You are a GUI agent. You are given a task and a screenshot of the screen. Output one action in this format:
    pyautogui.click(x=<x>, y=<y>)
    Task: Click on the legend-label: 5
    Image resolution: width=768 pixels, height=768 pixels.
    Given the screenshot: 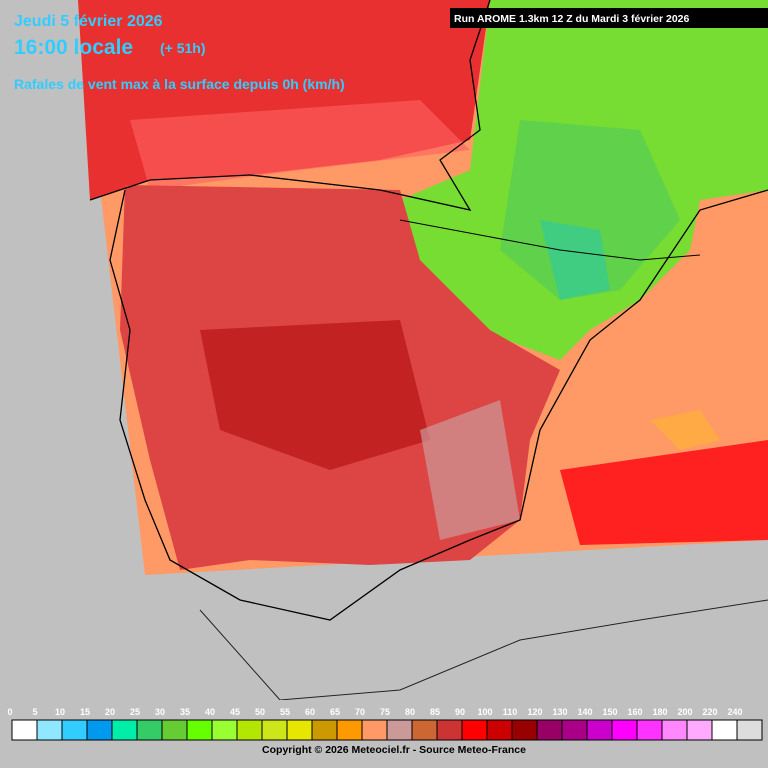 What is the action you would take?
    pyautogui.click(x=34, y=712)
    